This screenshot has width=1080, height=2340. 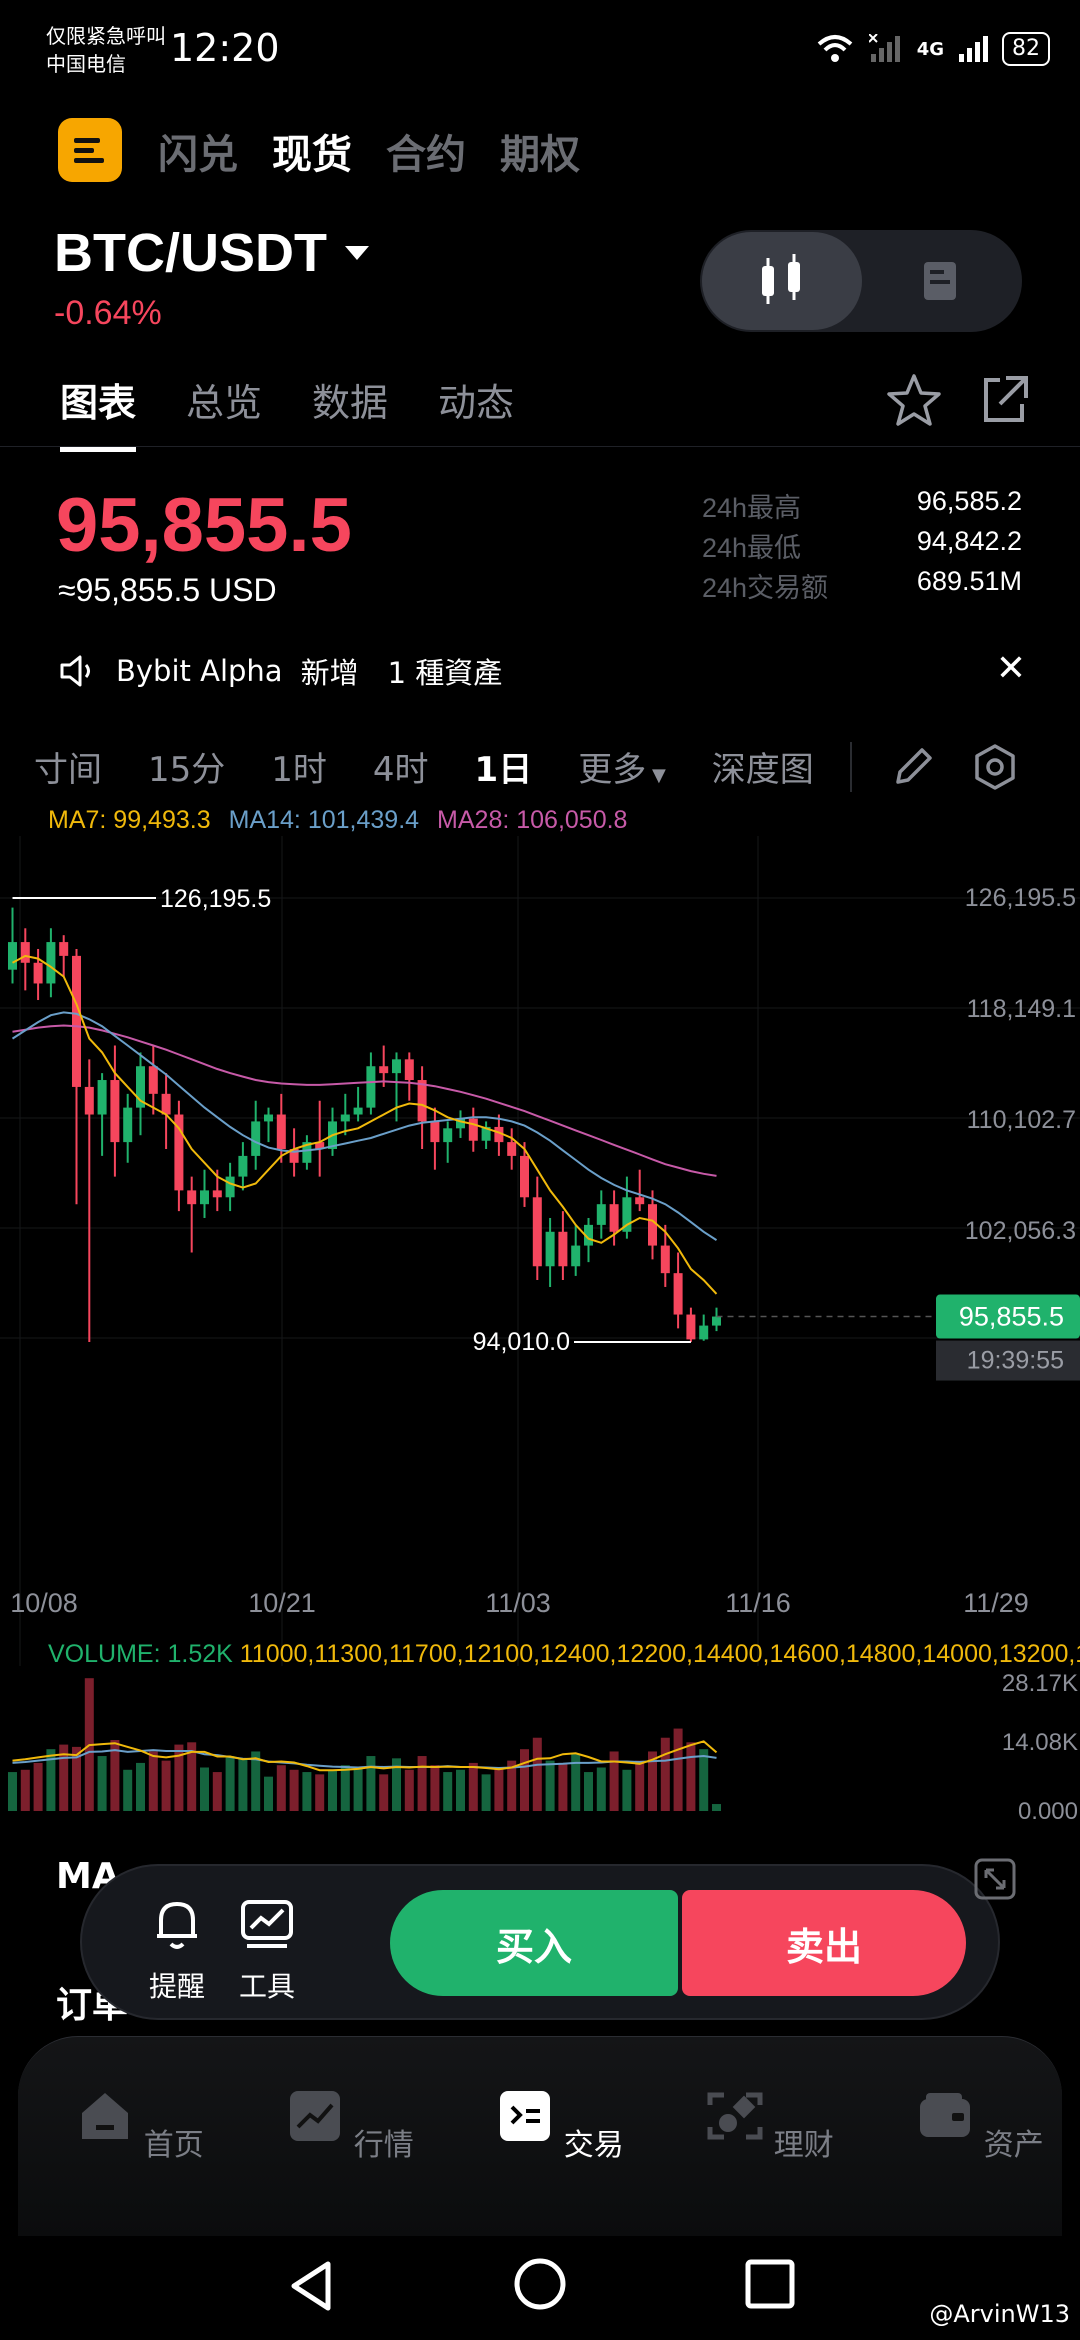 What do you see at coordinates (211, 253) in the screenshot?
I see `pair-selector: BTC/USDT` at bounding box center [211, 253].